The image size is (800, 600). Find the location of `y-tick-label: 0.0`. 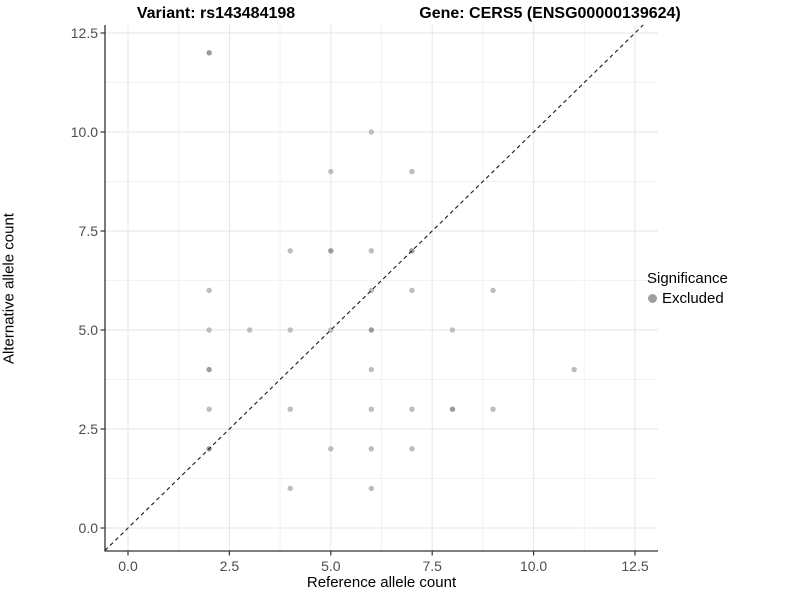

y-tick-label: 0.0 is located at coordinates (88, 528).